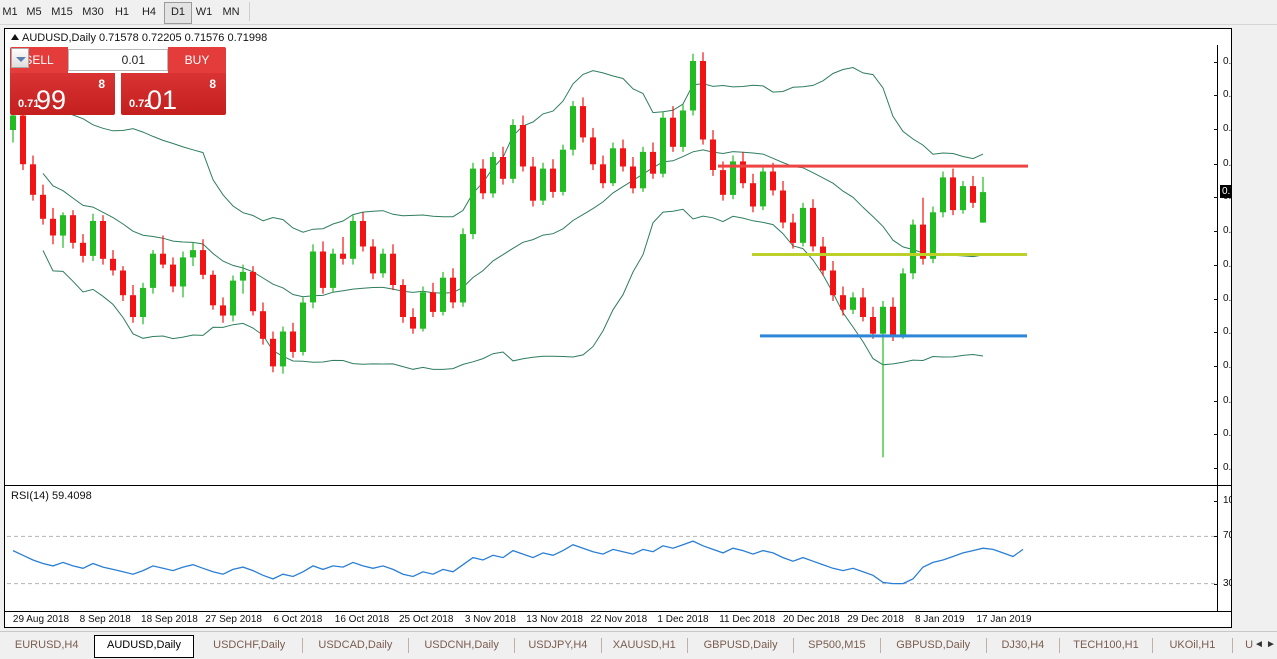 The image size is (1277, 659). Describe the element at coordinates (197, 60) in the screenshot. I see `buy-button: BUY` at that location.